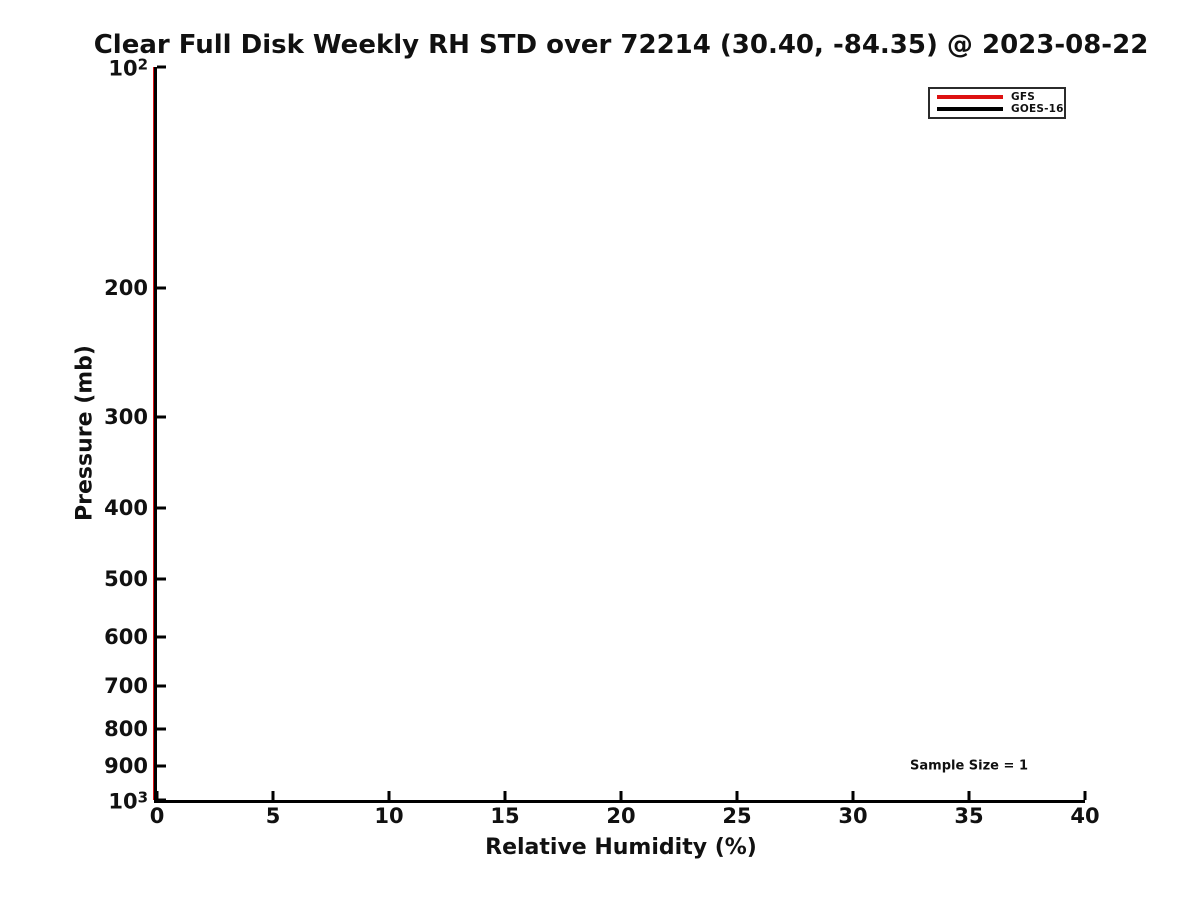 This screenshot has height=900, width=1200. What do you see at coordinates (155, 435) in the screenshot?
I see `y-axis-spine` at bounding box center [155, 435].